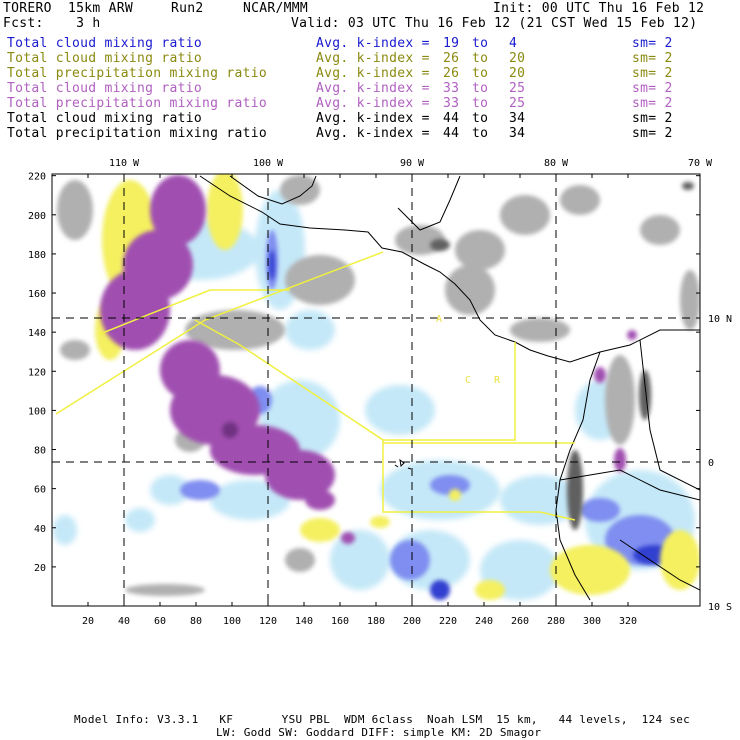  What do you see at coordinates (304, 621) in the screenshot?
I see `x-tick-label: 140` at bounding box center [304, 621].